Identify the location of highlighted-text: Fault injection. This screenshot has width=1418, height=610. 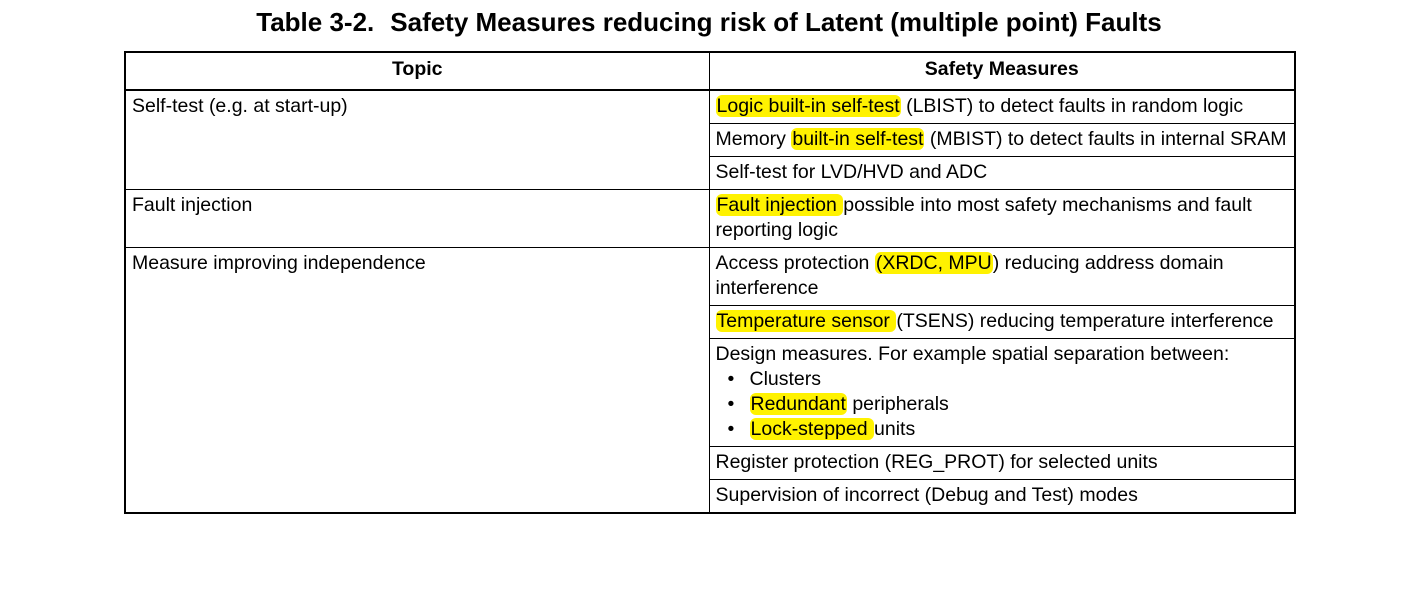
(779, 205).